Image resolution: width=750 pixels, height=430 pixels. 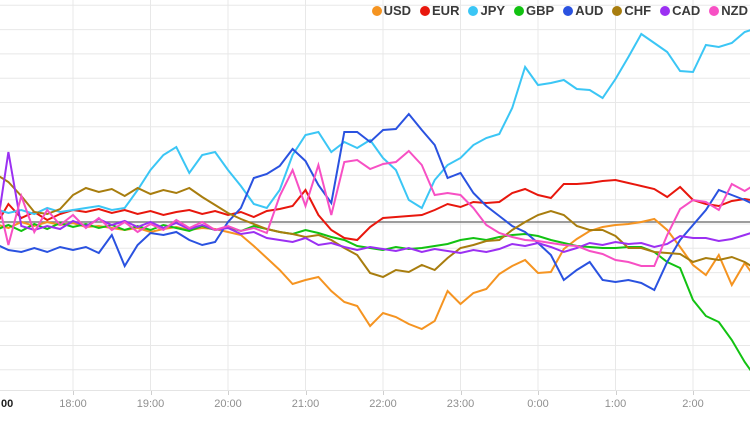 I want to click on legend-label: CAD, so click(x=686, y=10).